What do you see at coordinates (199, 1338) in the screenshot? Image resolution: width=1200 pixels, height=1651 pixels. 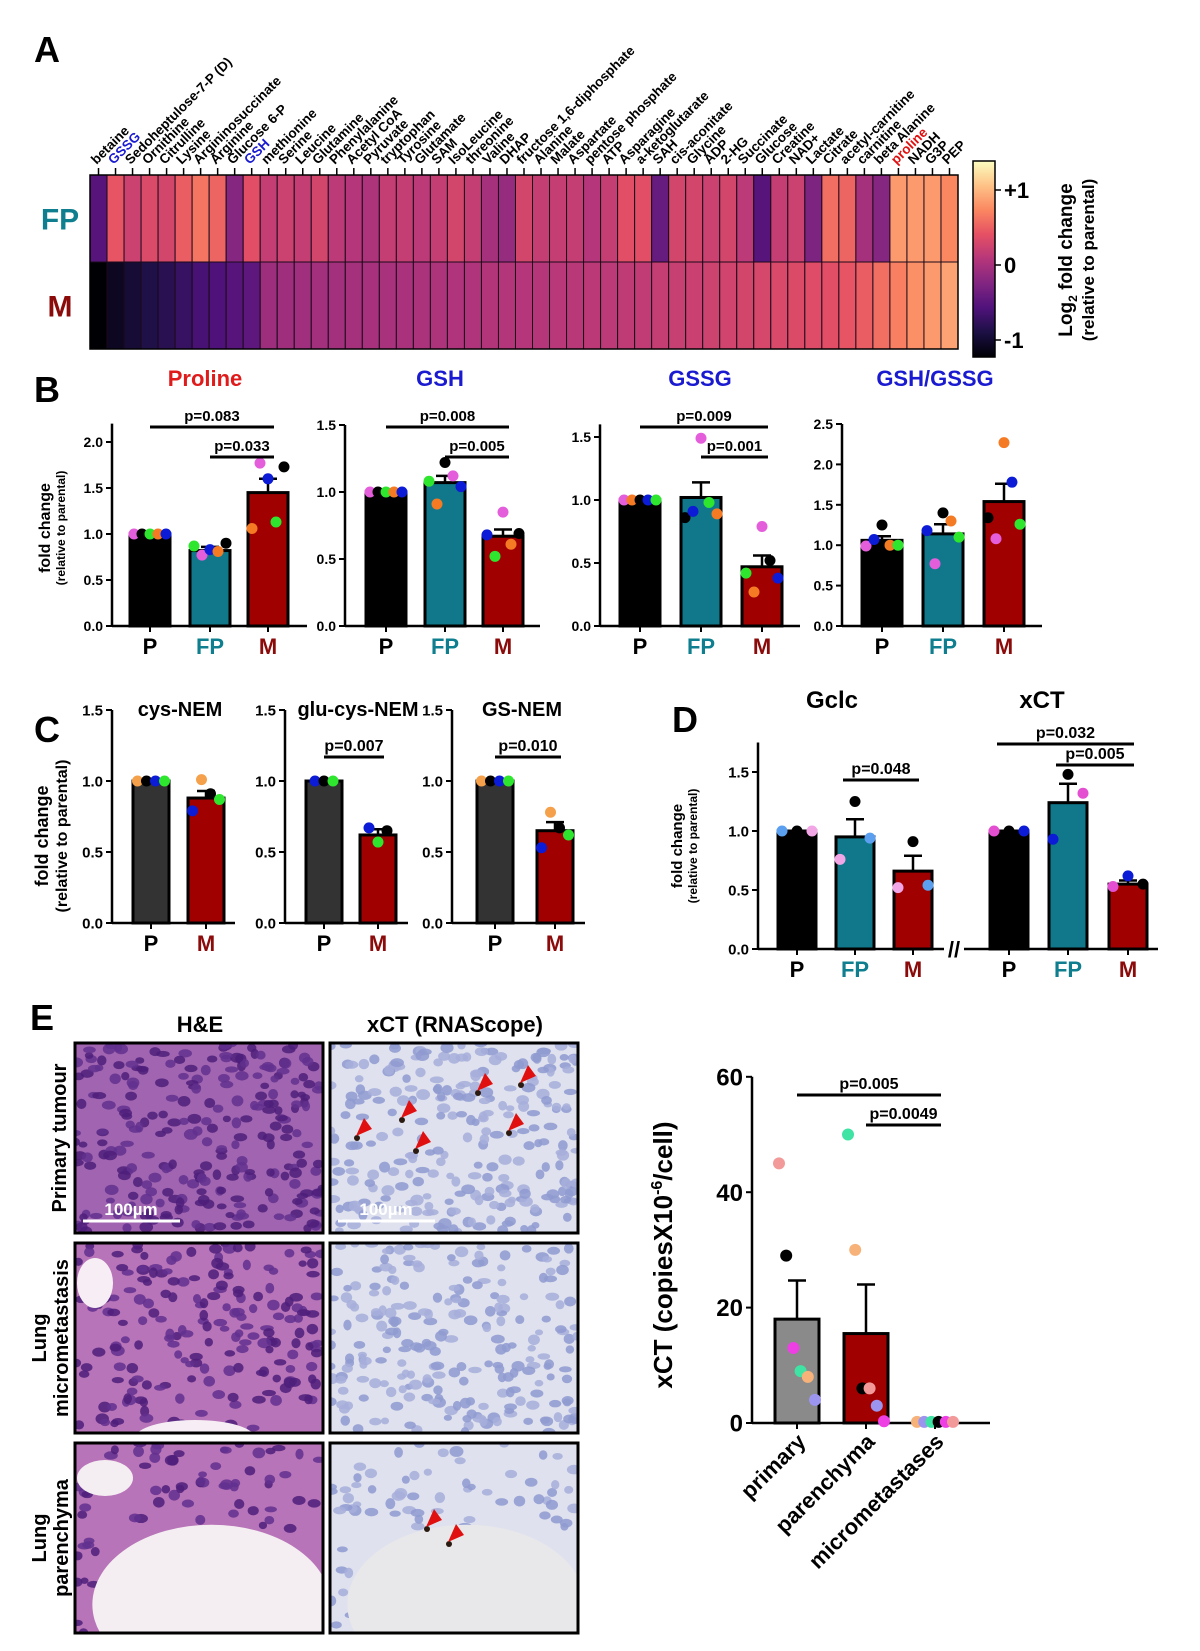 I see `he-image-lung-micrometastasis` at bounding box center [199, 1338].